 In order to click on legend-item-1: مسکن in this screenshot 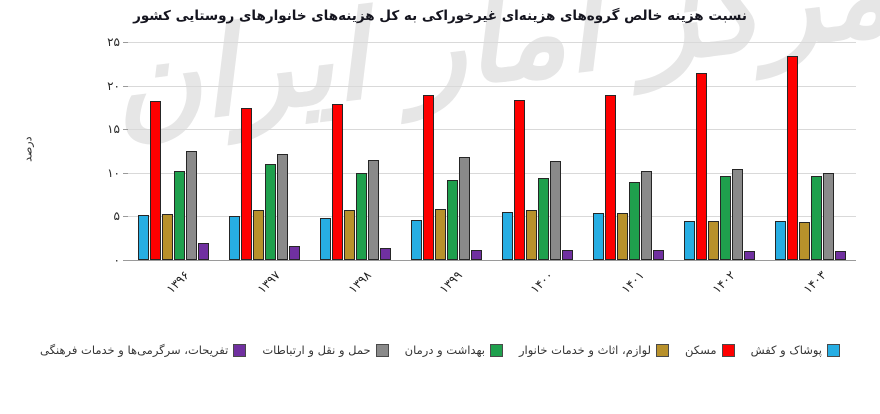, I will do `click(710, 350)`.